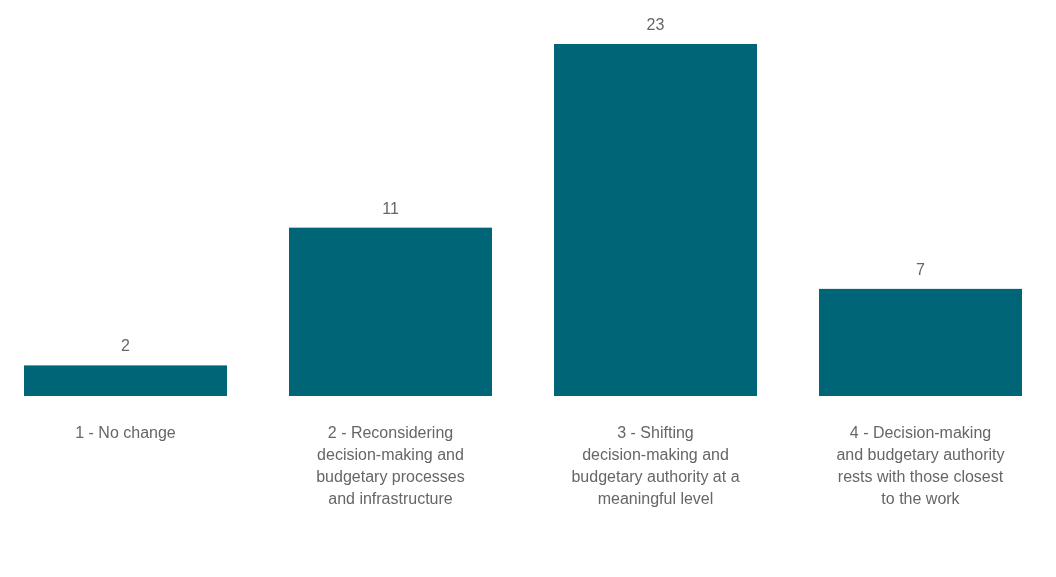 This screenshot has width=1056, height=577. Describe the element at coordinates (655, 24) in the screenshot. I see `data-label: 23` at that location.